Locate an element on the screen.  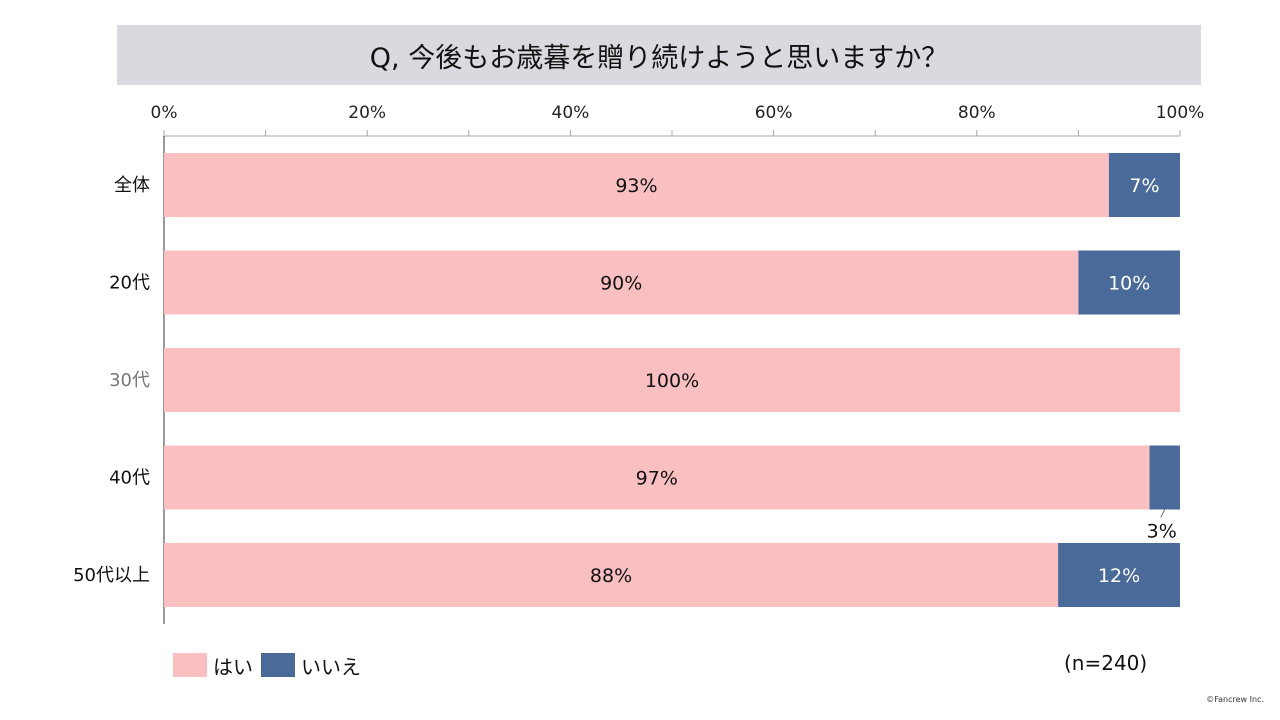
data-label-yes: 100% is located at coordinates (672, 381).